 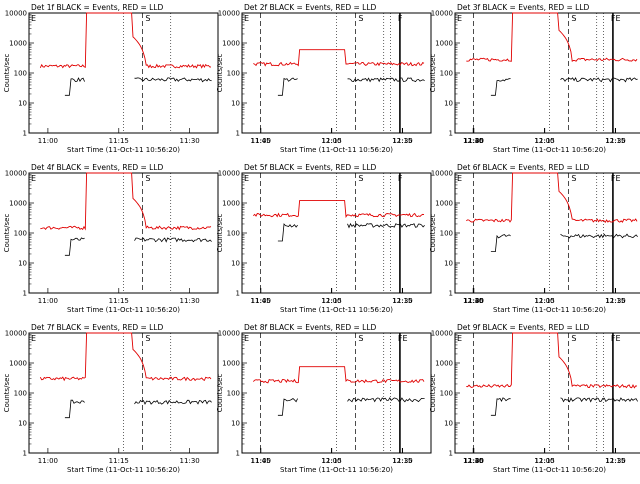 What do you see at coordinates (310, 327) in the screenshot?
I see `panel-title: Det 8f BLACK = Events, RED = LLD` at bounding box center [310, 327].